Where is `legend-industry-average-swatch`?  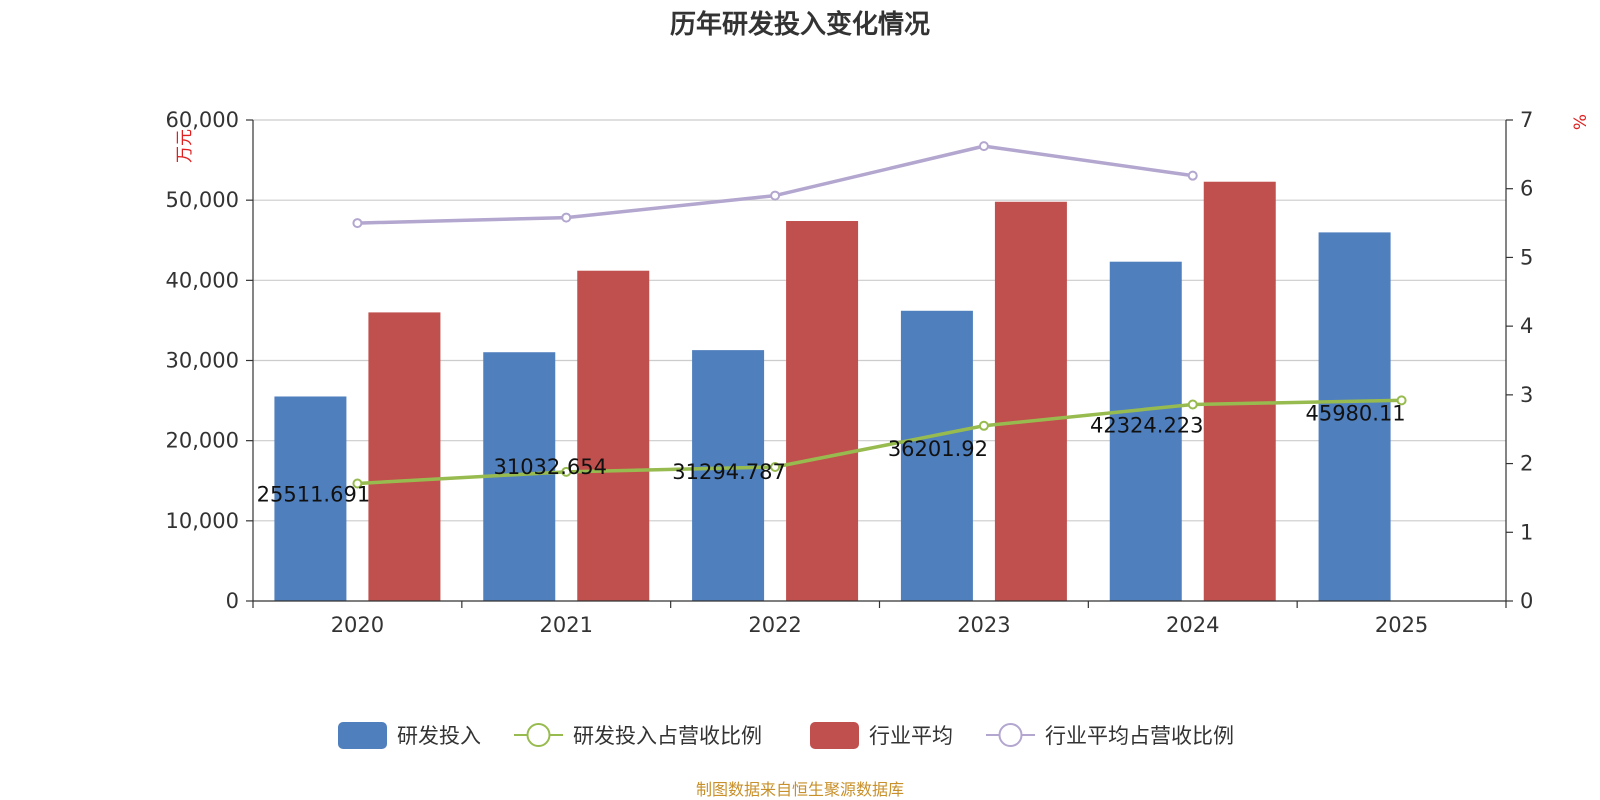
legend-industry-average-swatch is located at coordinates (834, 735).